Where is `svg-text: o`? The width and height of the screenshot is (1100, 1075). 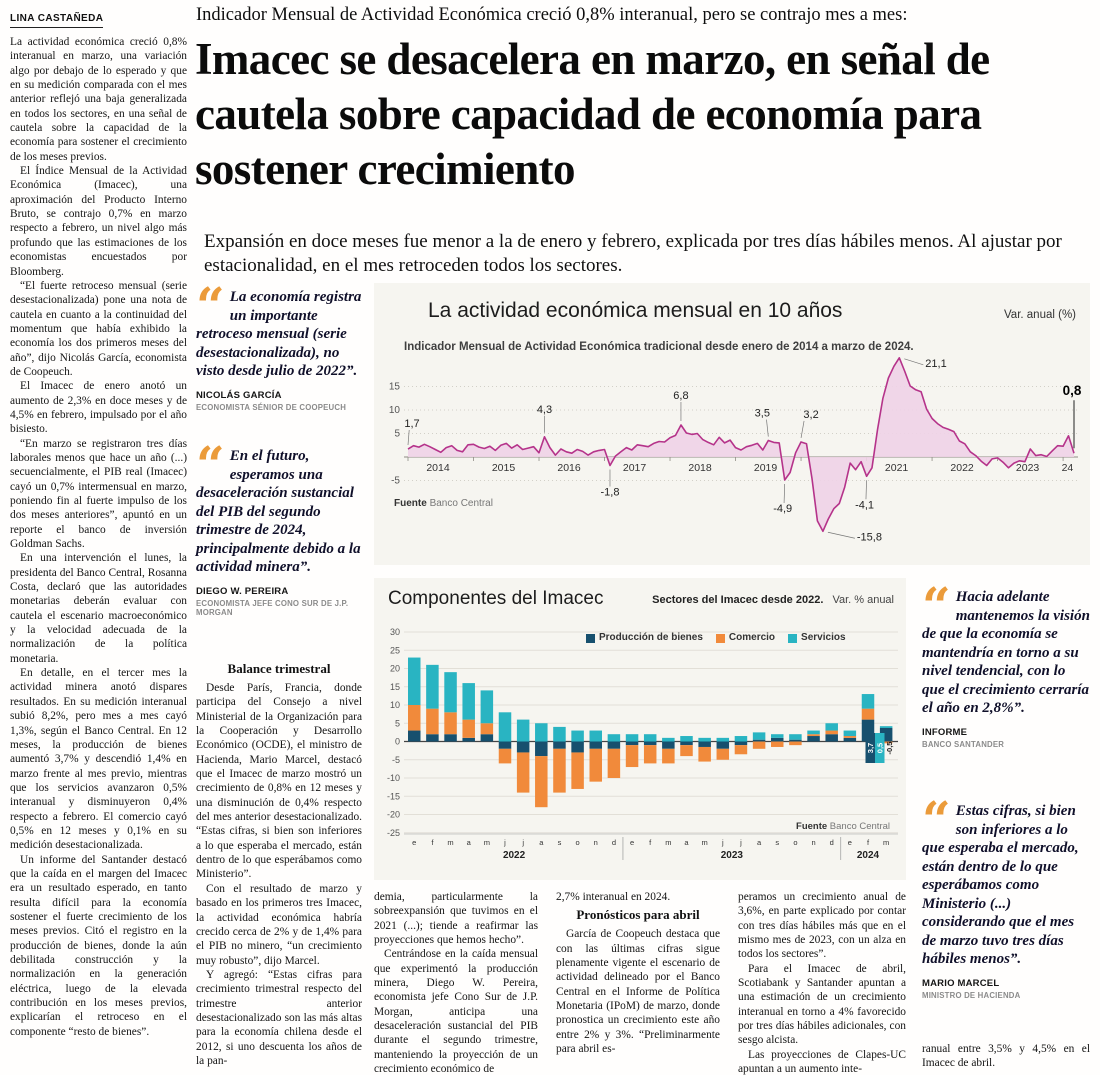 svg-text: o is located at coordinates (795, 842).